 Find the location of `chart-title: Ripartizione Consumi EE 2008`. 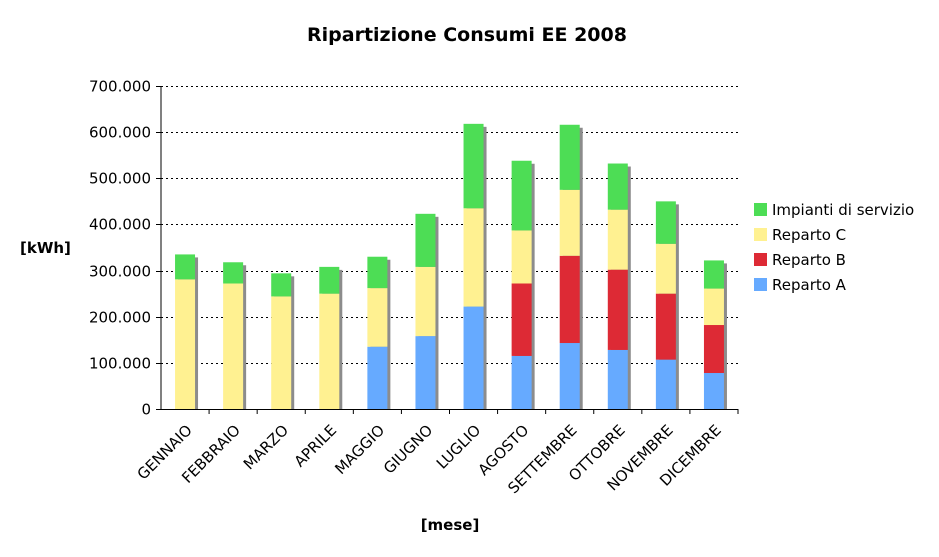

chart-title: Ripartizione Consumi EE 2008 is located at coordinates (467, 35).